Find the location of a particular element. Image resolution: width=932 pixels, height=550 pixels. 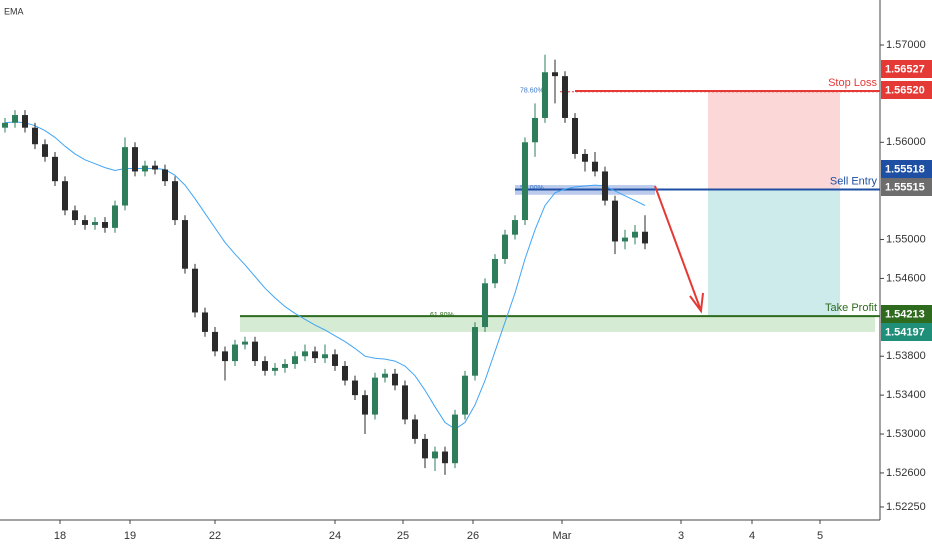

indicator-label: EMA is located at coordinates (14, 11).